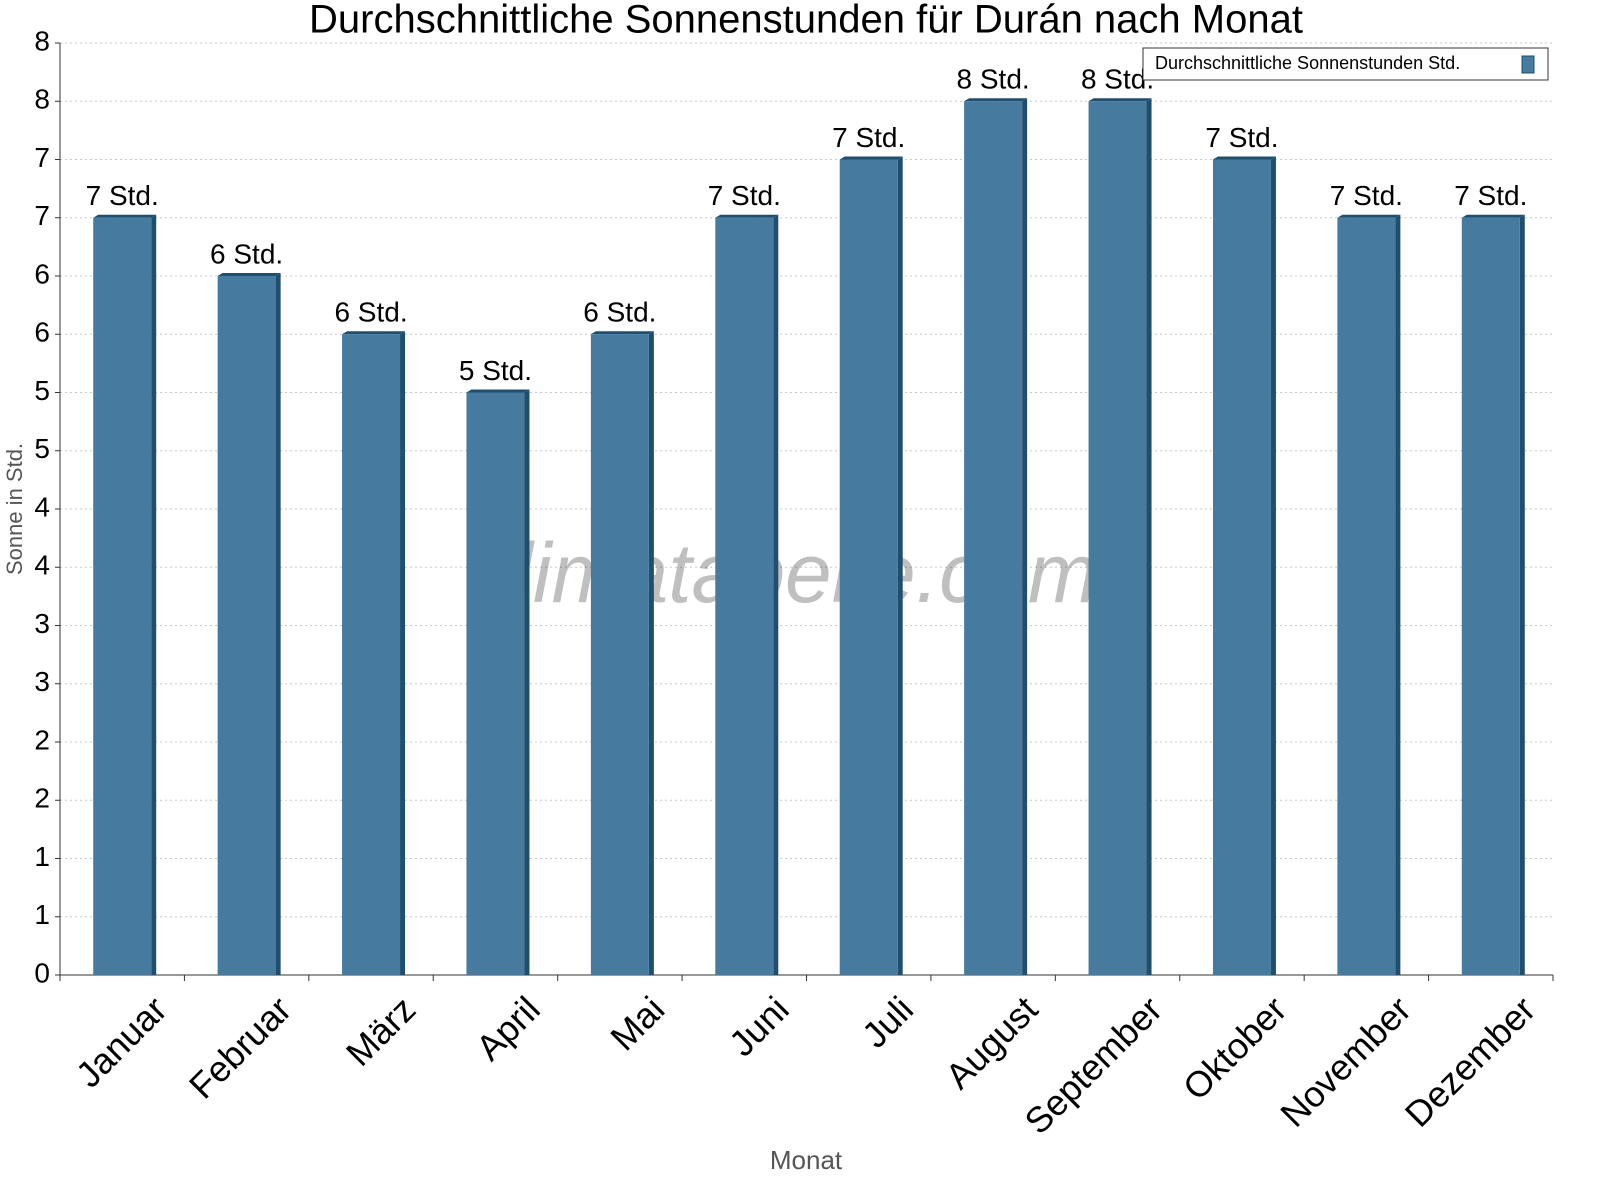  I want to click on legend-box, so click(1345, 64).